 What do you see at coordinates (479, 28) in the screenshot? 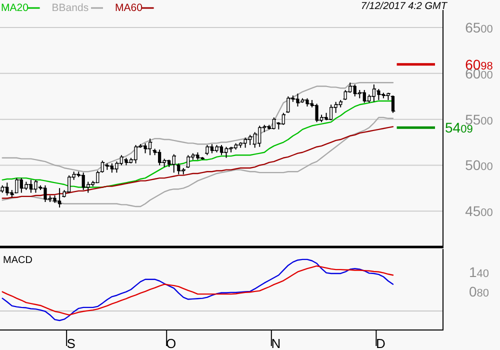
I see `y-tick-label: 6500` at bounding box center [479, 28].